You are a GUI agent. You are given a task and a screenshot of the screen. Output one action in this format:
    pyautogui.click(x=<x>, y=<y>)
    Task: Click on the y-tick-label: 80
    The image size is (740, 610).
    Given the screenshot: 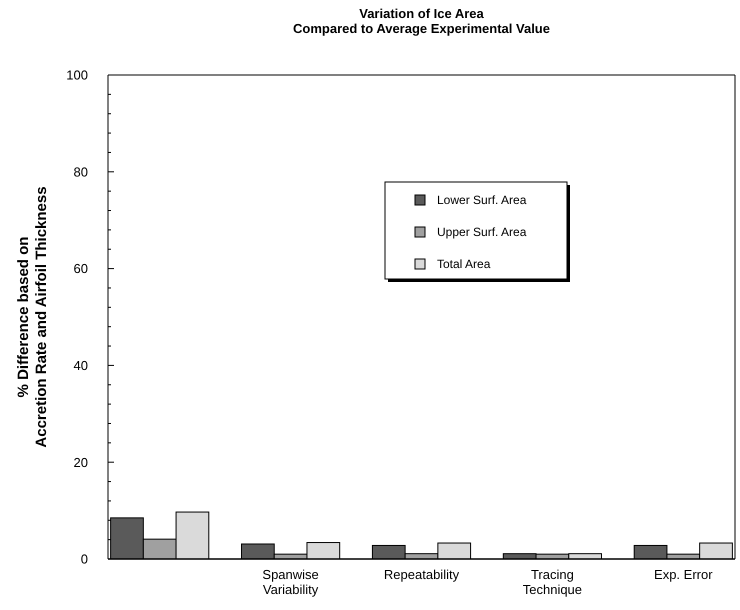 What is the action you would take?
    pyautogui.click(x=81, y=172)
    